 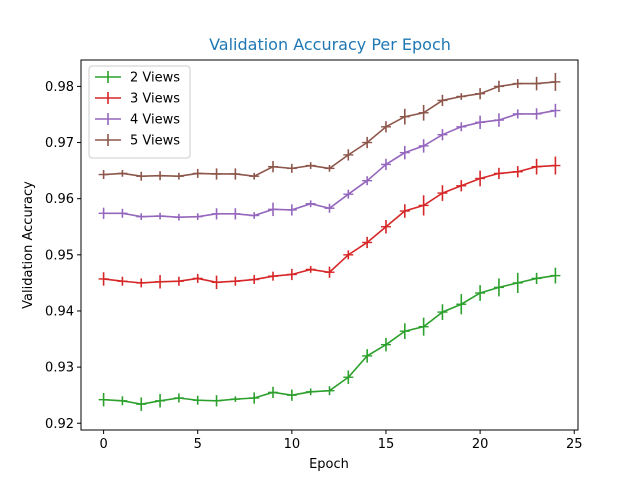 What do you see at coordinates (330, 44) in the screenshot?
I see `chart-title: Validation Accuracy Per Epoch` at bounding box center [330, 44].